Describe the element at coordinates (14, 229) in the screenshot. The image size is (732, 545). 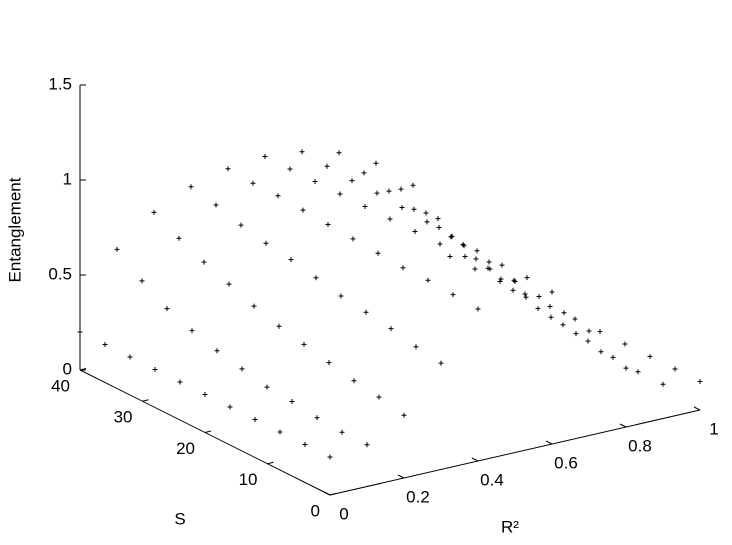
I see `z-axis-label: Entanglement` at that location.